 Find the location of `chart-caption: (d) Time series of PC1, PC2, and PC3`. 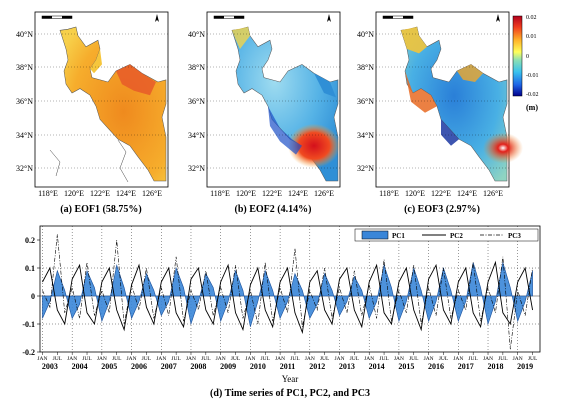

chart-caption: (d) Time series of PC1, PC2, and PC3 is located at coordinates (290, 393).